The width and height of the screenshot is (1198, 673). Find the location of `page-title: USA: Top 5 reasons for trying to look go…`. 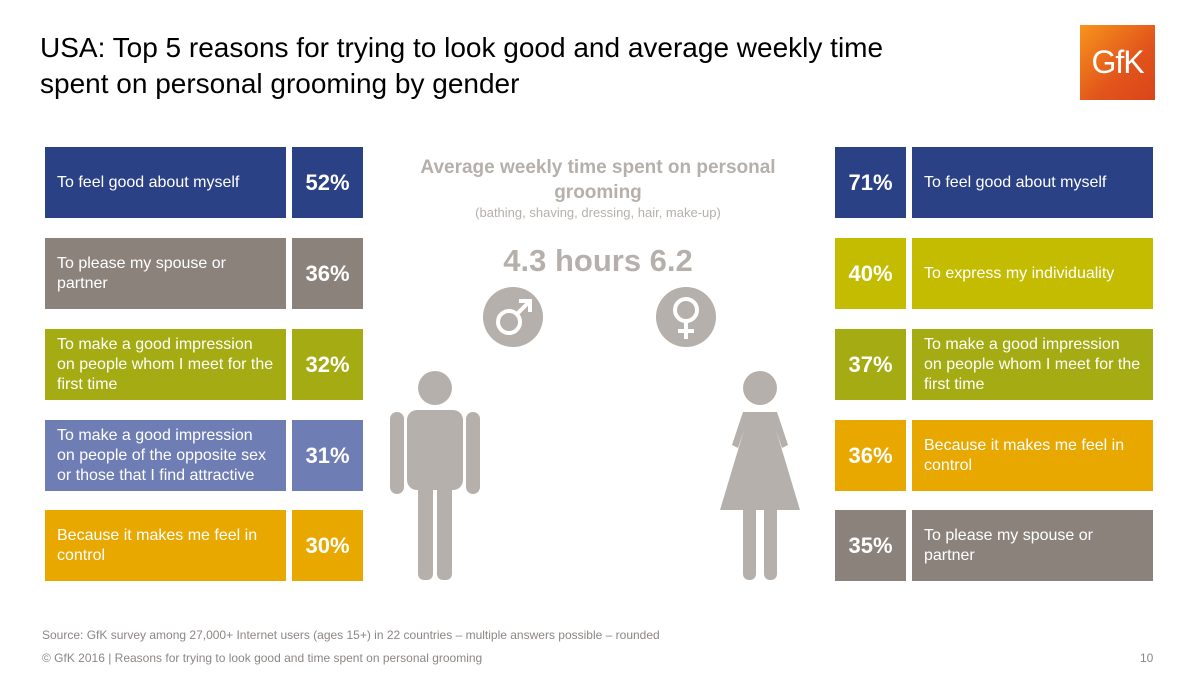

page-title: USA: Top 5 reasons for trying to look go… is located at coordinates (462, 65).